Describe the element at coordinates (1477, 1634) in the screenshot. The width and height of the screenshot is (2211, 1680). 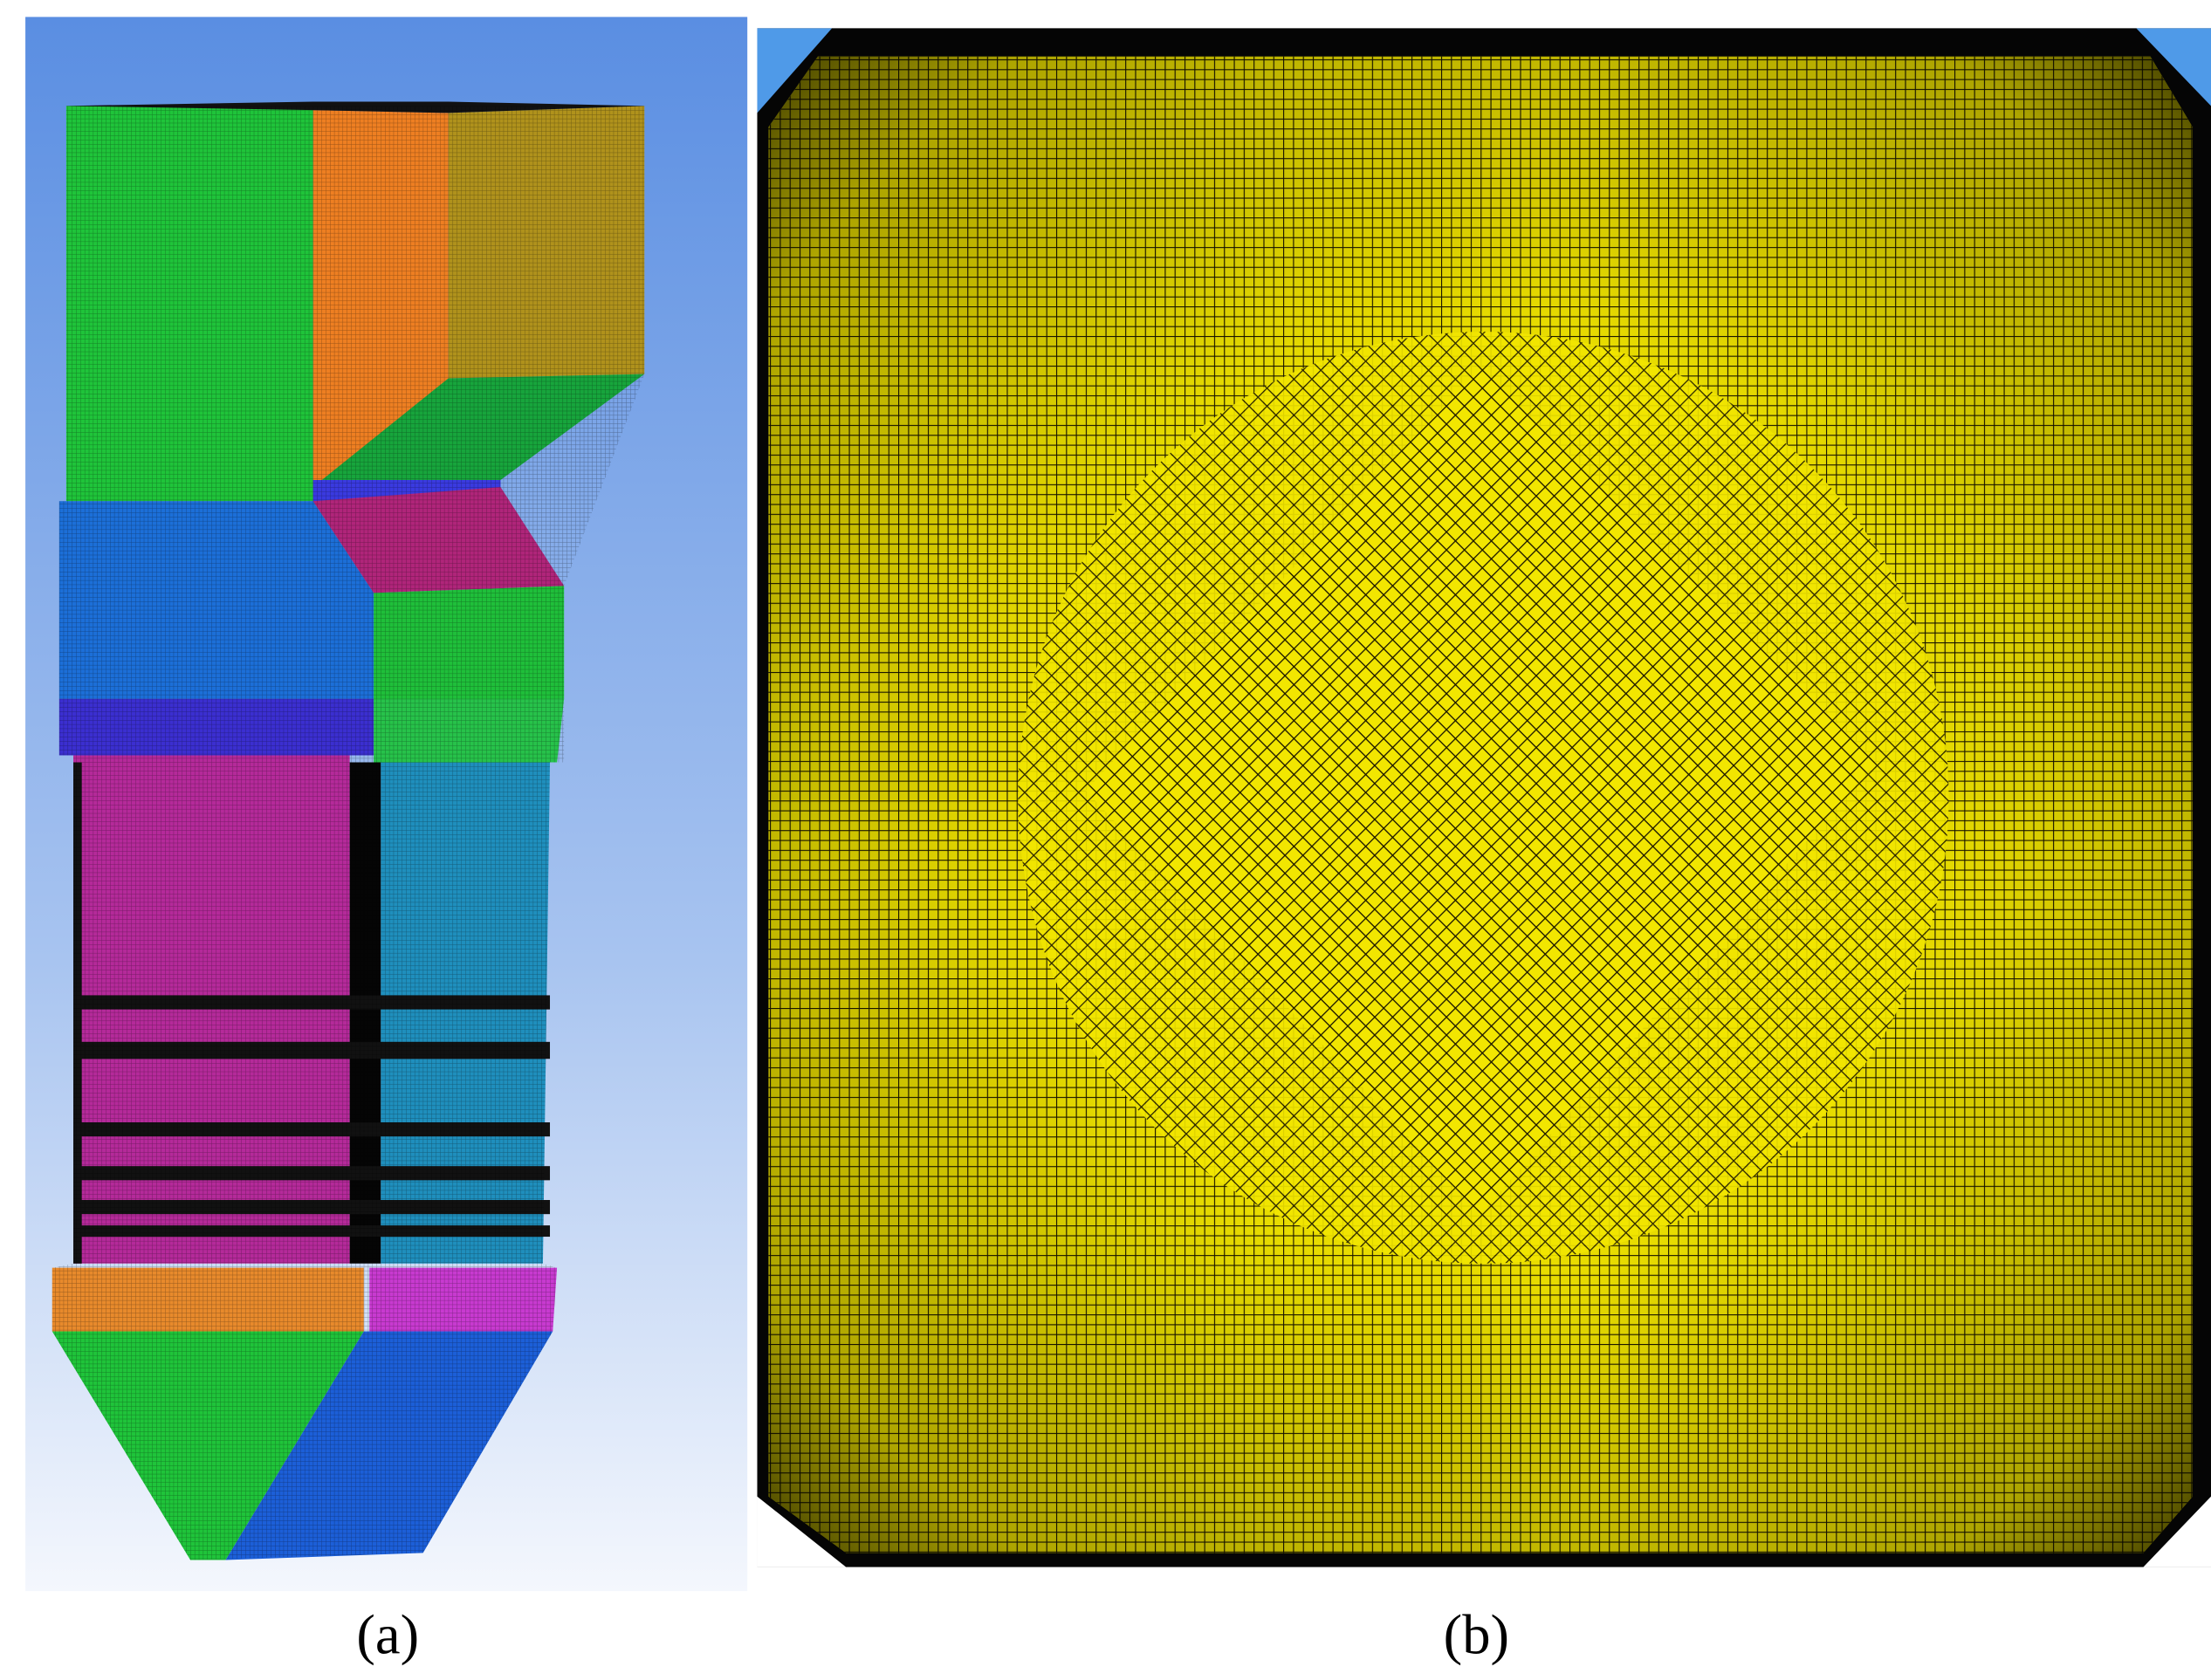
I see `panel-label: (b)` at that location.